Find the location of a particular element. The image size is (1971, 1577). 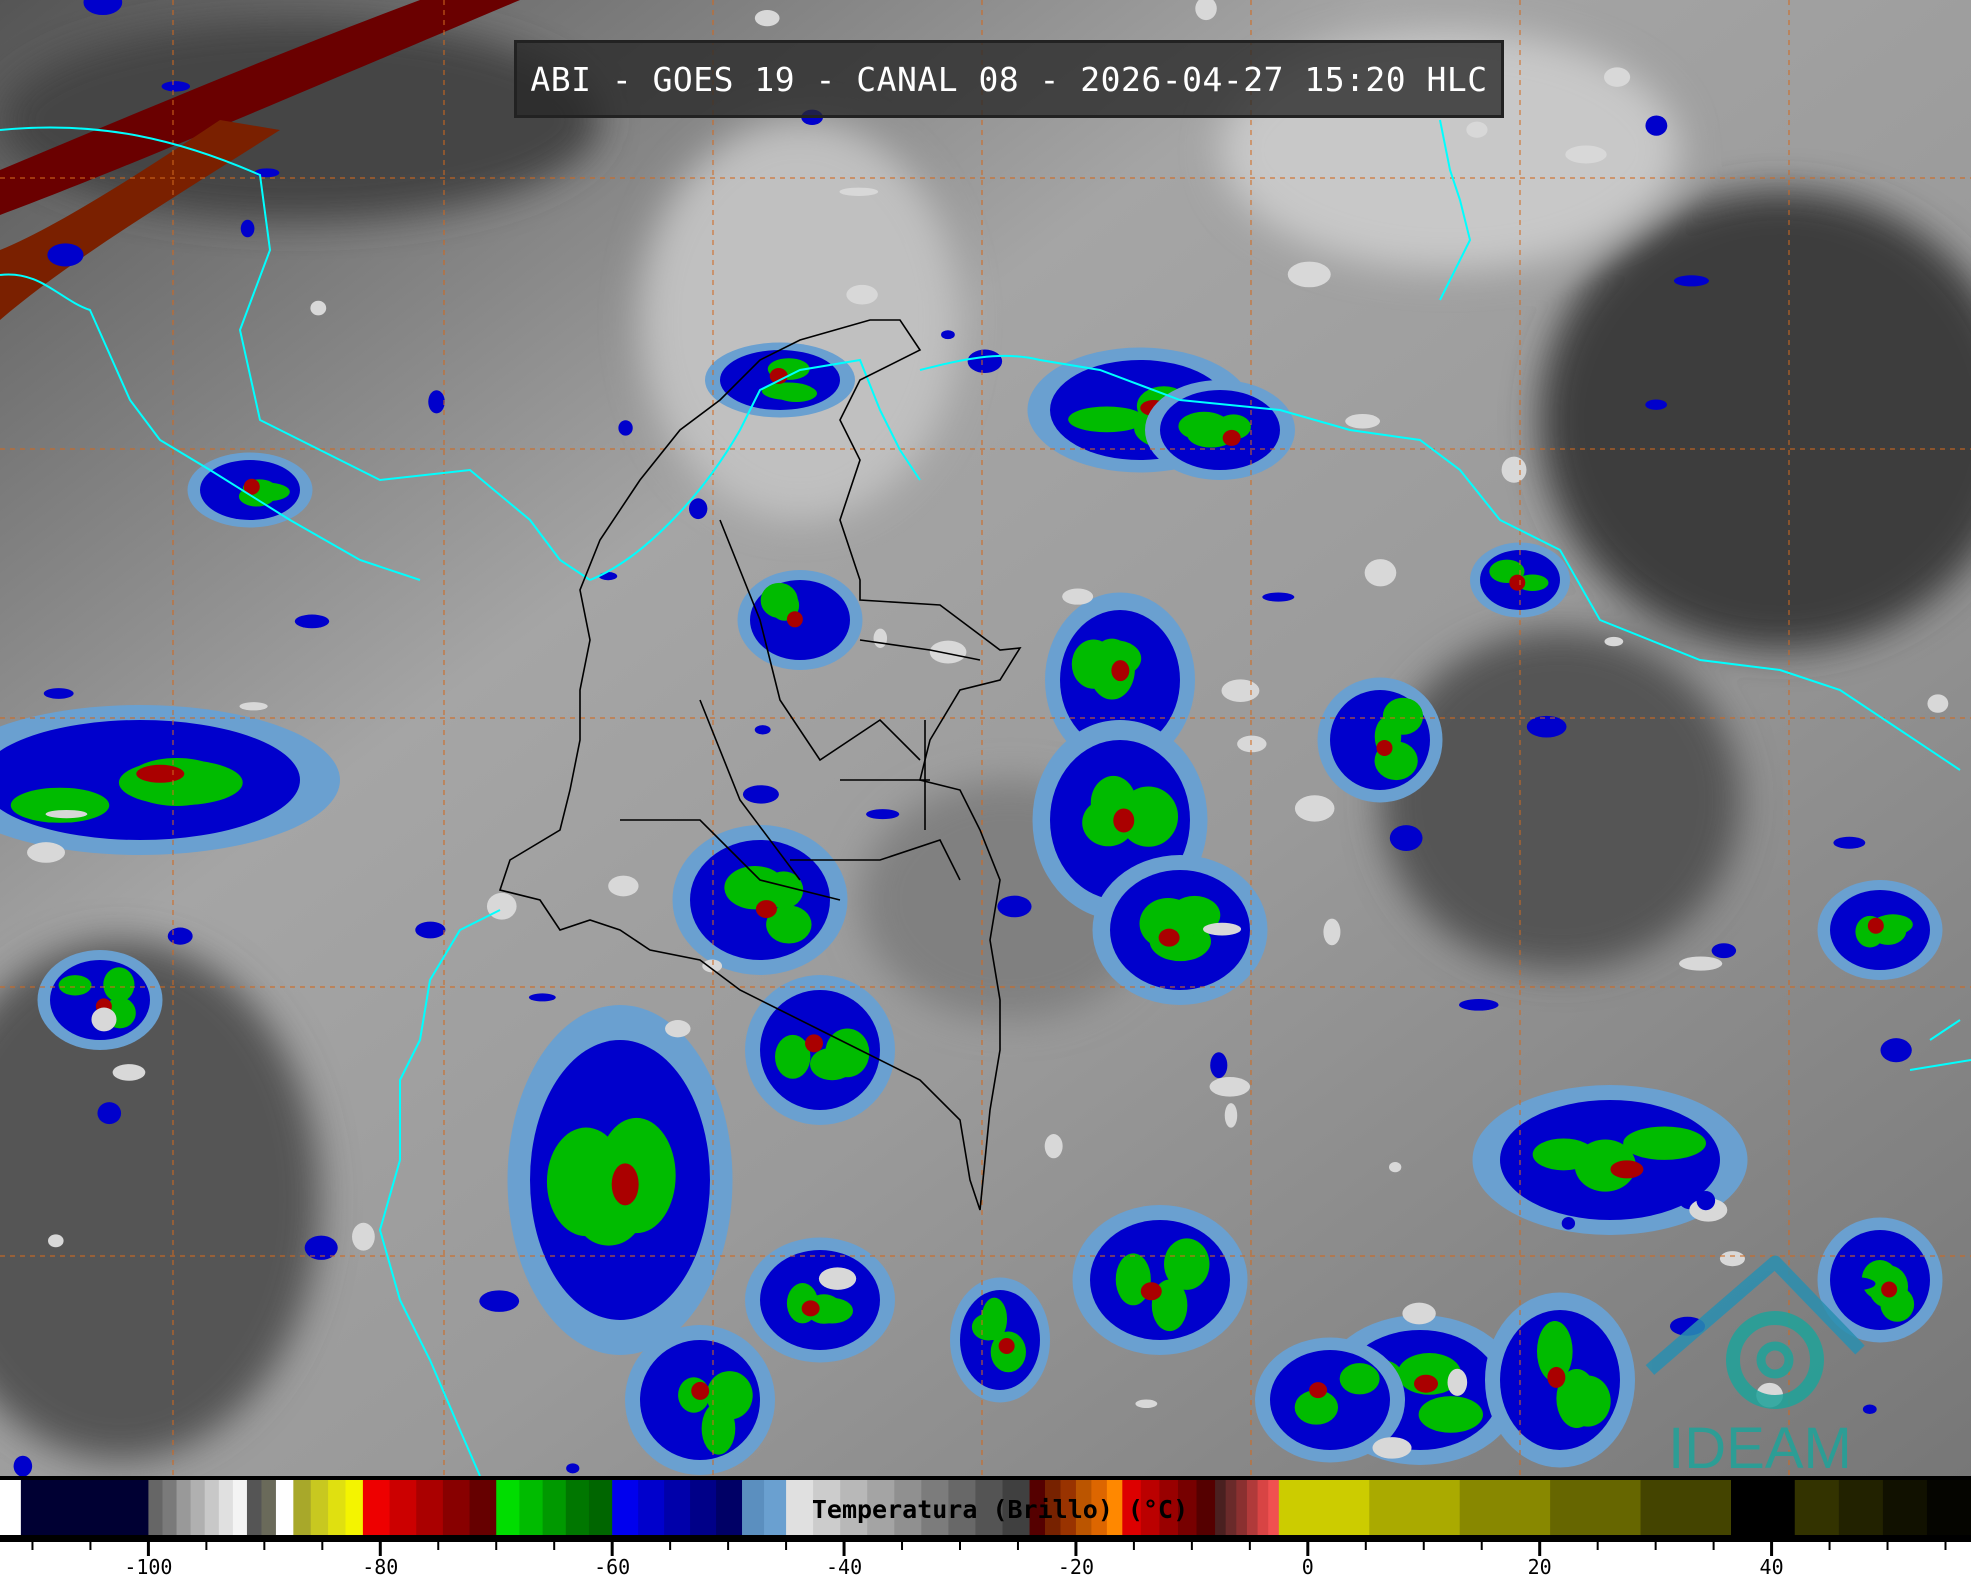

colorbar-tick-label: -100 is located at coordinates (148, 1566).